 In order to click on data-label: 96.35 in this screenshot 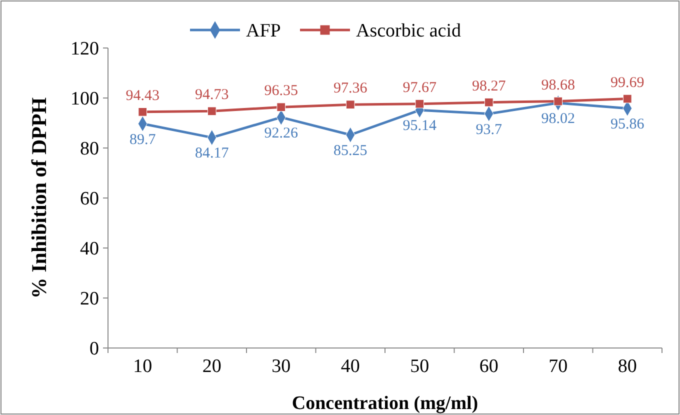, I will do `click(281, 91)`.